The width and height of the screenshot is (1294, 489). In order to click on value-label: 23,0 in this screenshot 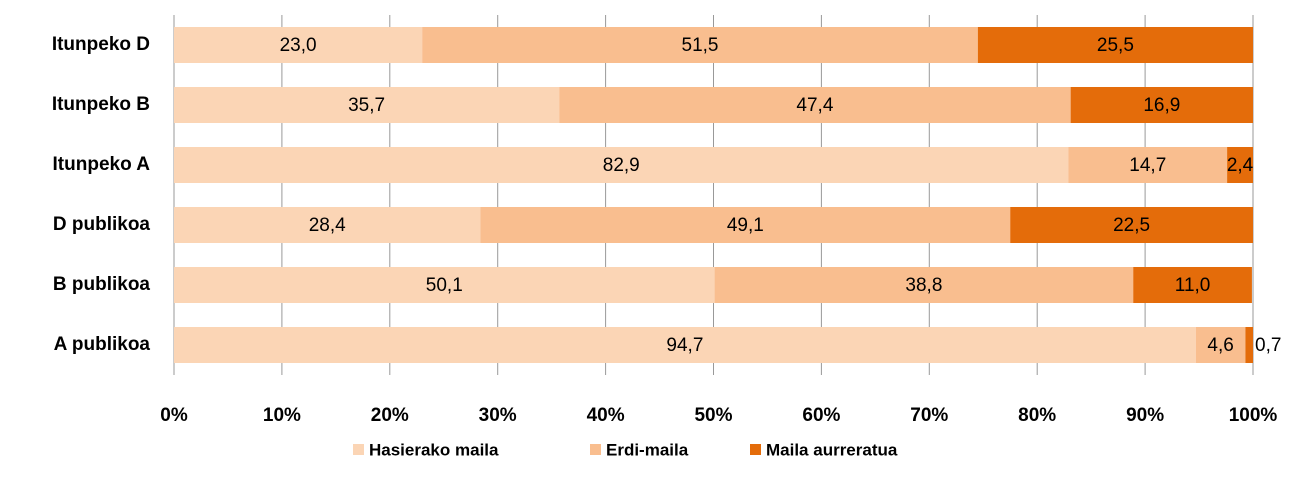, I will do `click(298, 45)`.